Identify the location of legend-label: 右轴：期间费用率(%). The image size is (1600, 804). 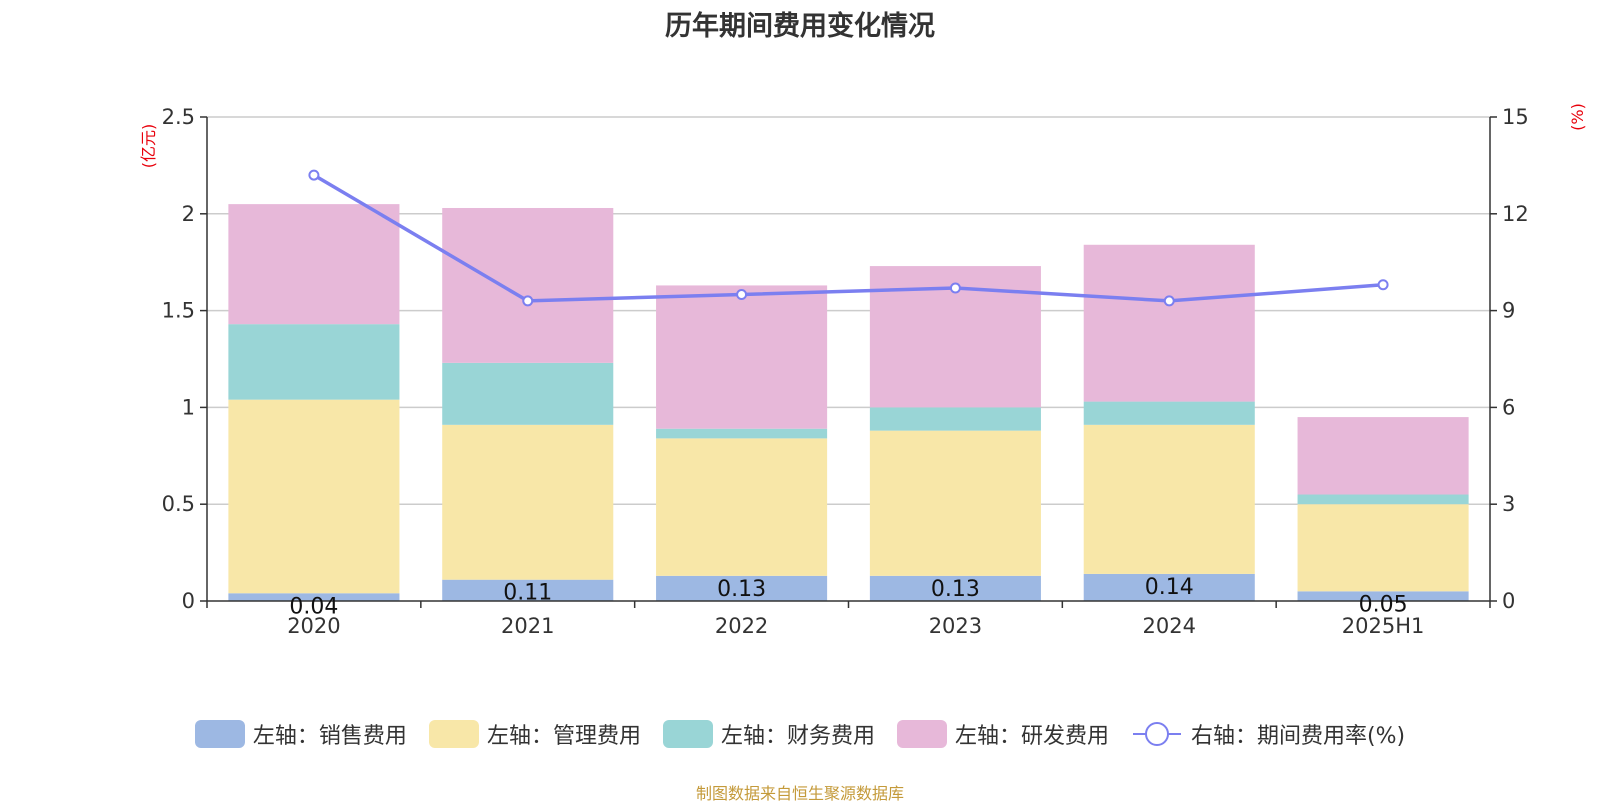
(1298, 736).